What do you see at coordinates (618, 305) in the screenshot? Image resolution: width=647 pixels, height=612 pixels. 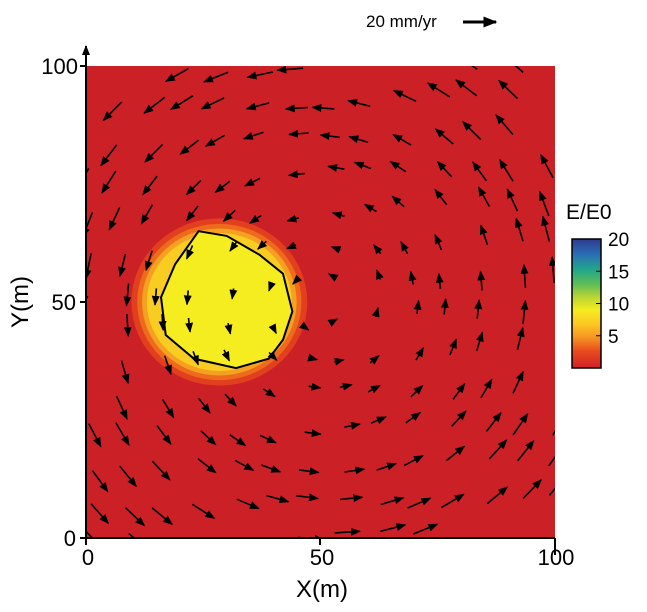 I see `colorbar-tick-label: 10` at bounding box center [618, 305].